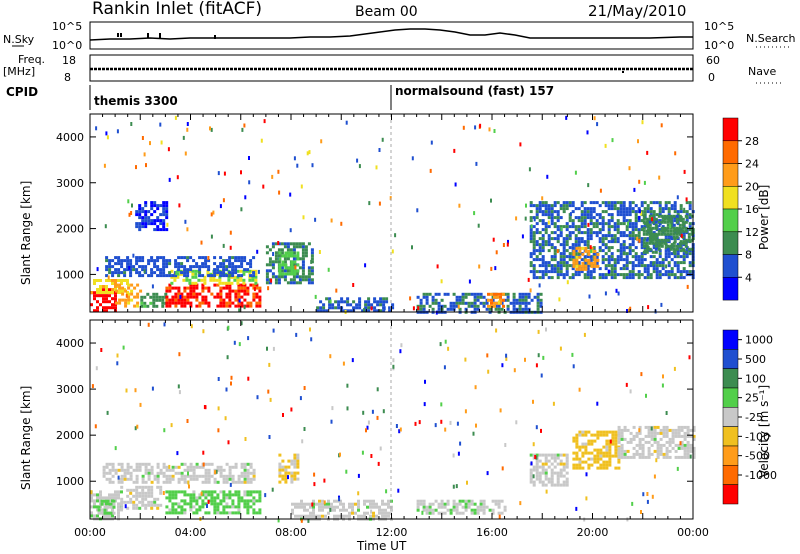 Image resolution: width=800 pixels, height=554 pixels. I want to click on freq-panel: Freq. [MHz] 18 8 60 0 Nave, so click(392, 68).